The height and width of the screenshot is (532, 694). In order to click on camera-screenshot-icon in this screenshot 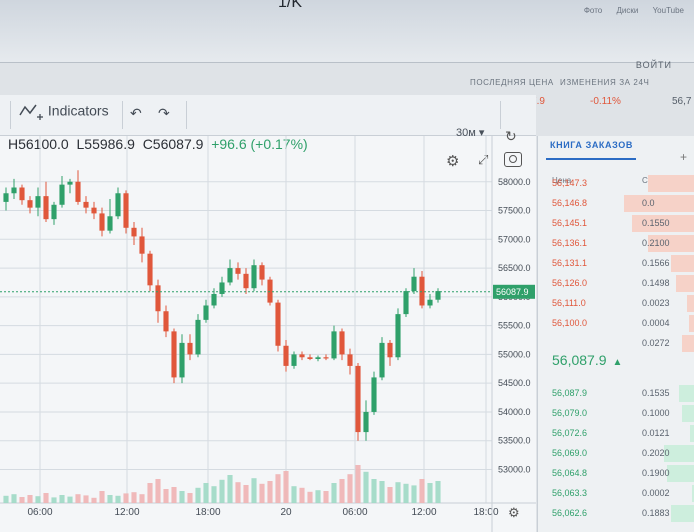, I will do `click(513, 159)`.